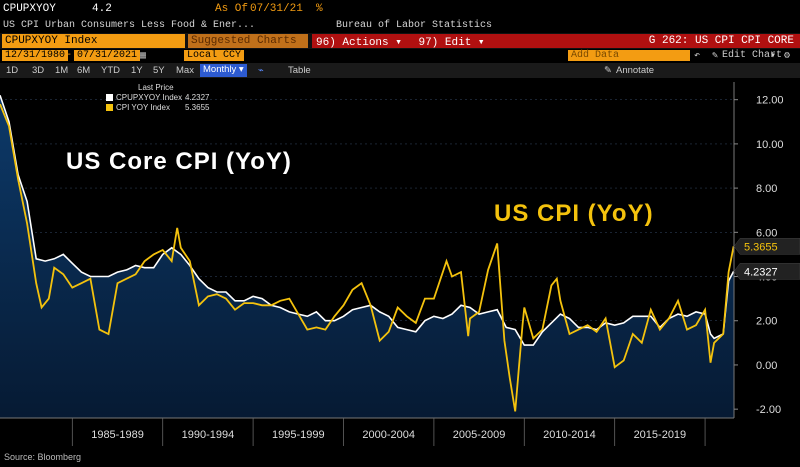 The width and height of the screenshot is (800, 467). What do you see at coordinates (766, 233) in the screenshot?
I see `y-tick-label: 6.00` at bounding box center [766, 233].